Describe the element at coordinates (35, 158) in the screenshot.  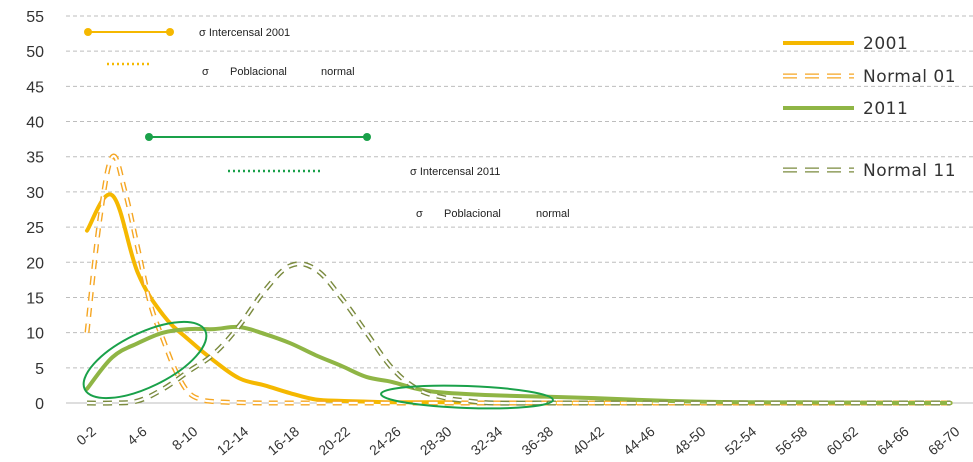
I see `y-tick-label: 35` at that location.